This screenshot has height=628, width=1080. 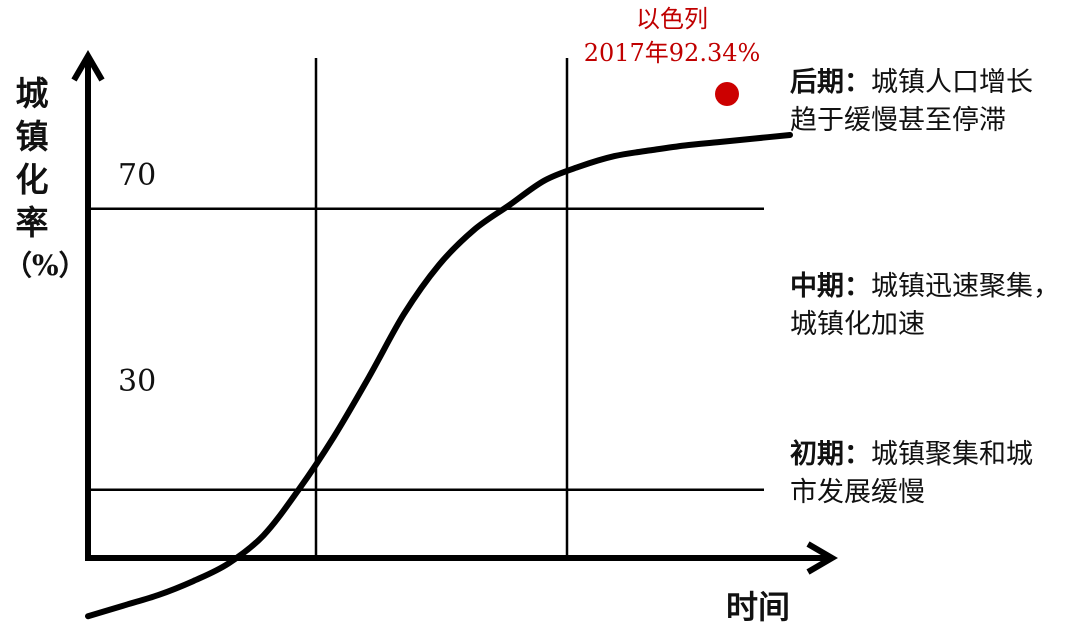 What do you see at coordinates (758, 607) in the screenshot?
I see `x-axis-label: 时间` at bounding box center [758, 607].